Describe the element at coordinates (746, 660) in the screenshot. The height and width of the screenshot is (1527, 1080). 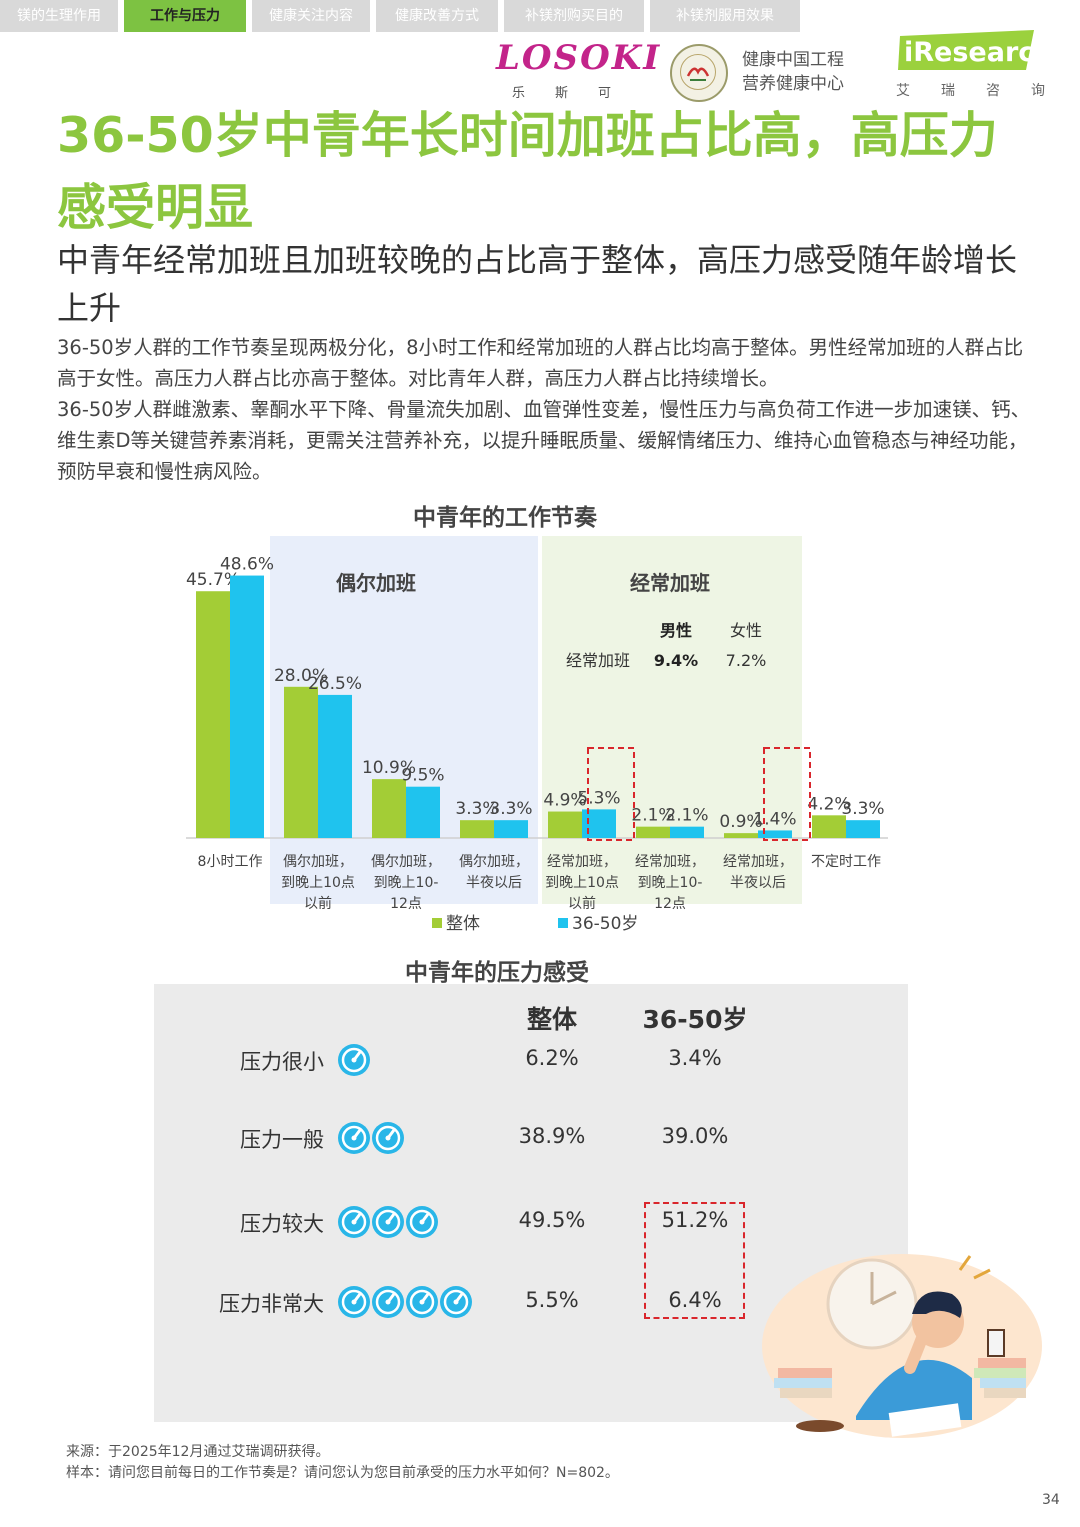
I see `gender-value-female: 7.2%` at that location.